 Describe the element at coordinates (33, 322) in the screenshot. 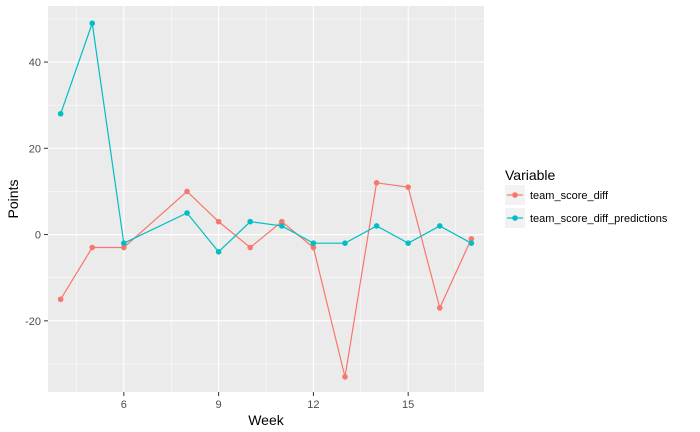

I see `y-tick-label: -20` at that location.